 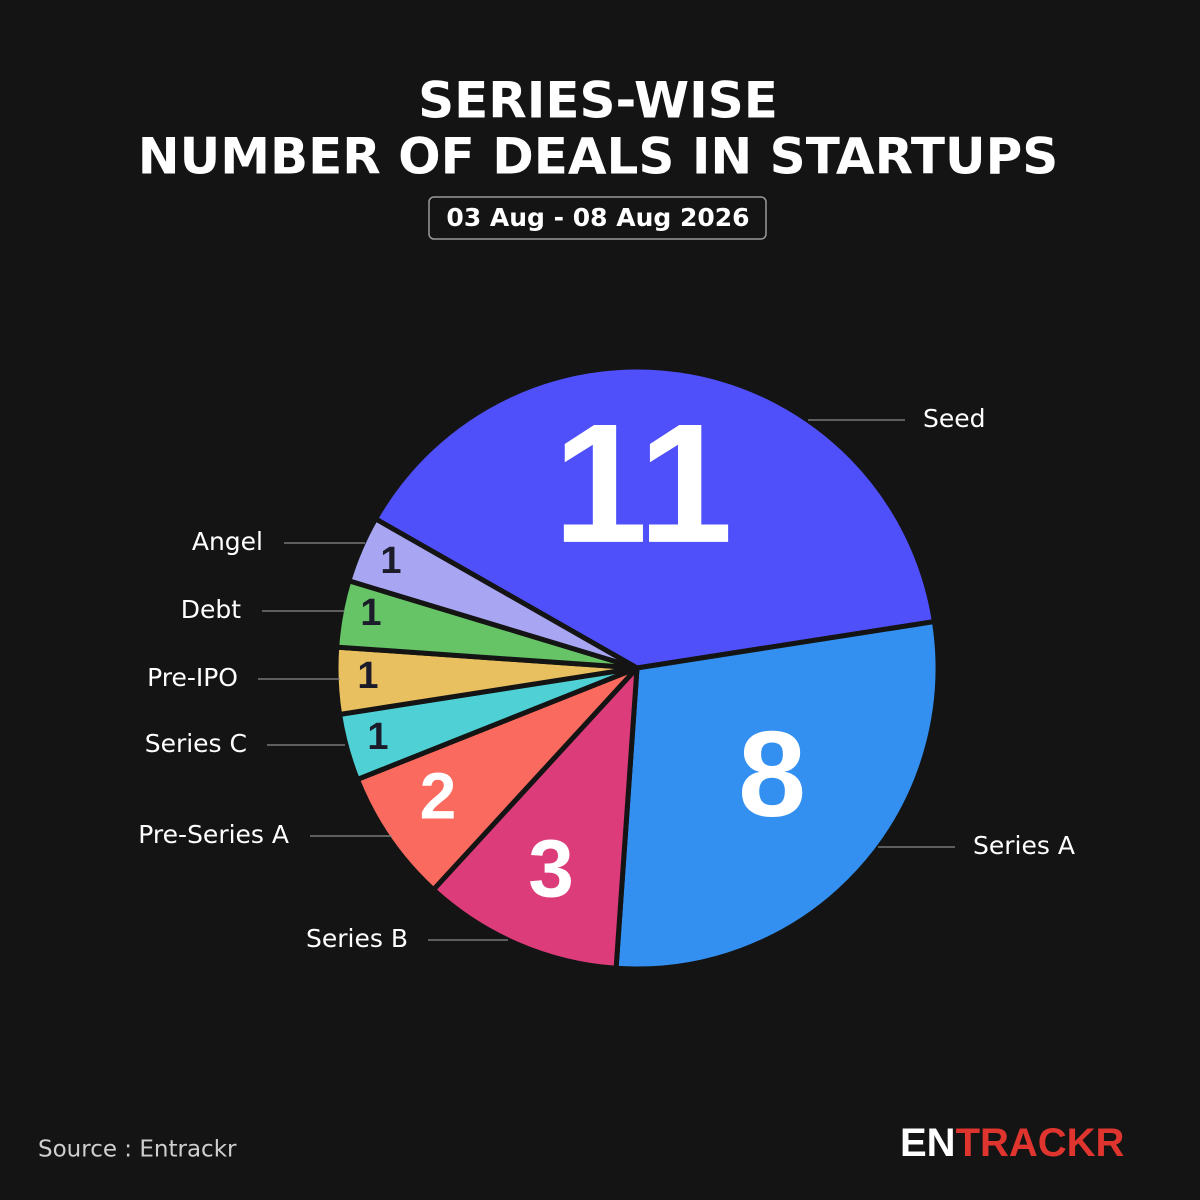 I want to click on value-label: 11, so click(x=643, y=484).